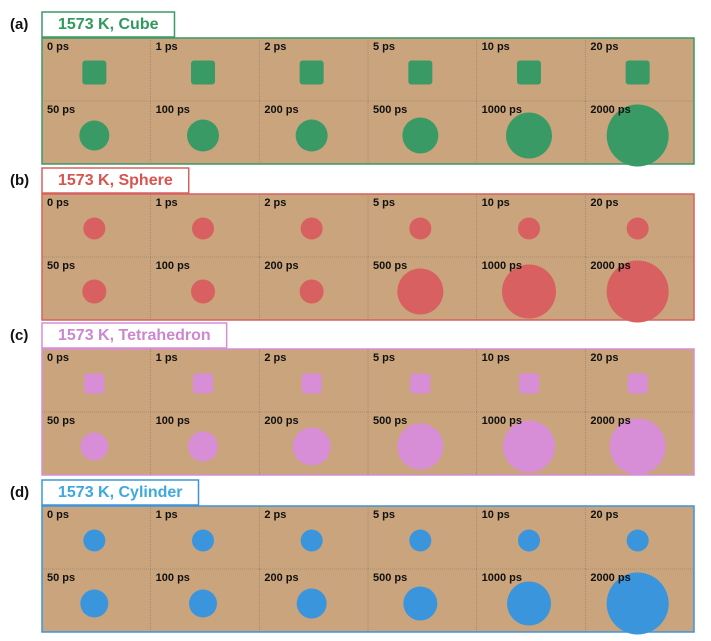 Image resolution: width=711 pixels, height=641 pixels. I want to click on panel-title: 1573 K, Cube, so click(108, 24).